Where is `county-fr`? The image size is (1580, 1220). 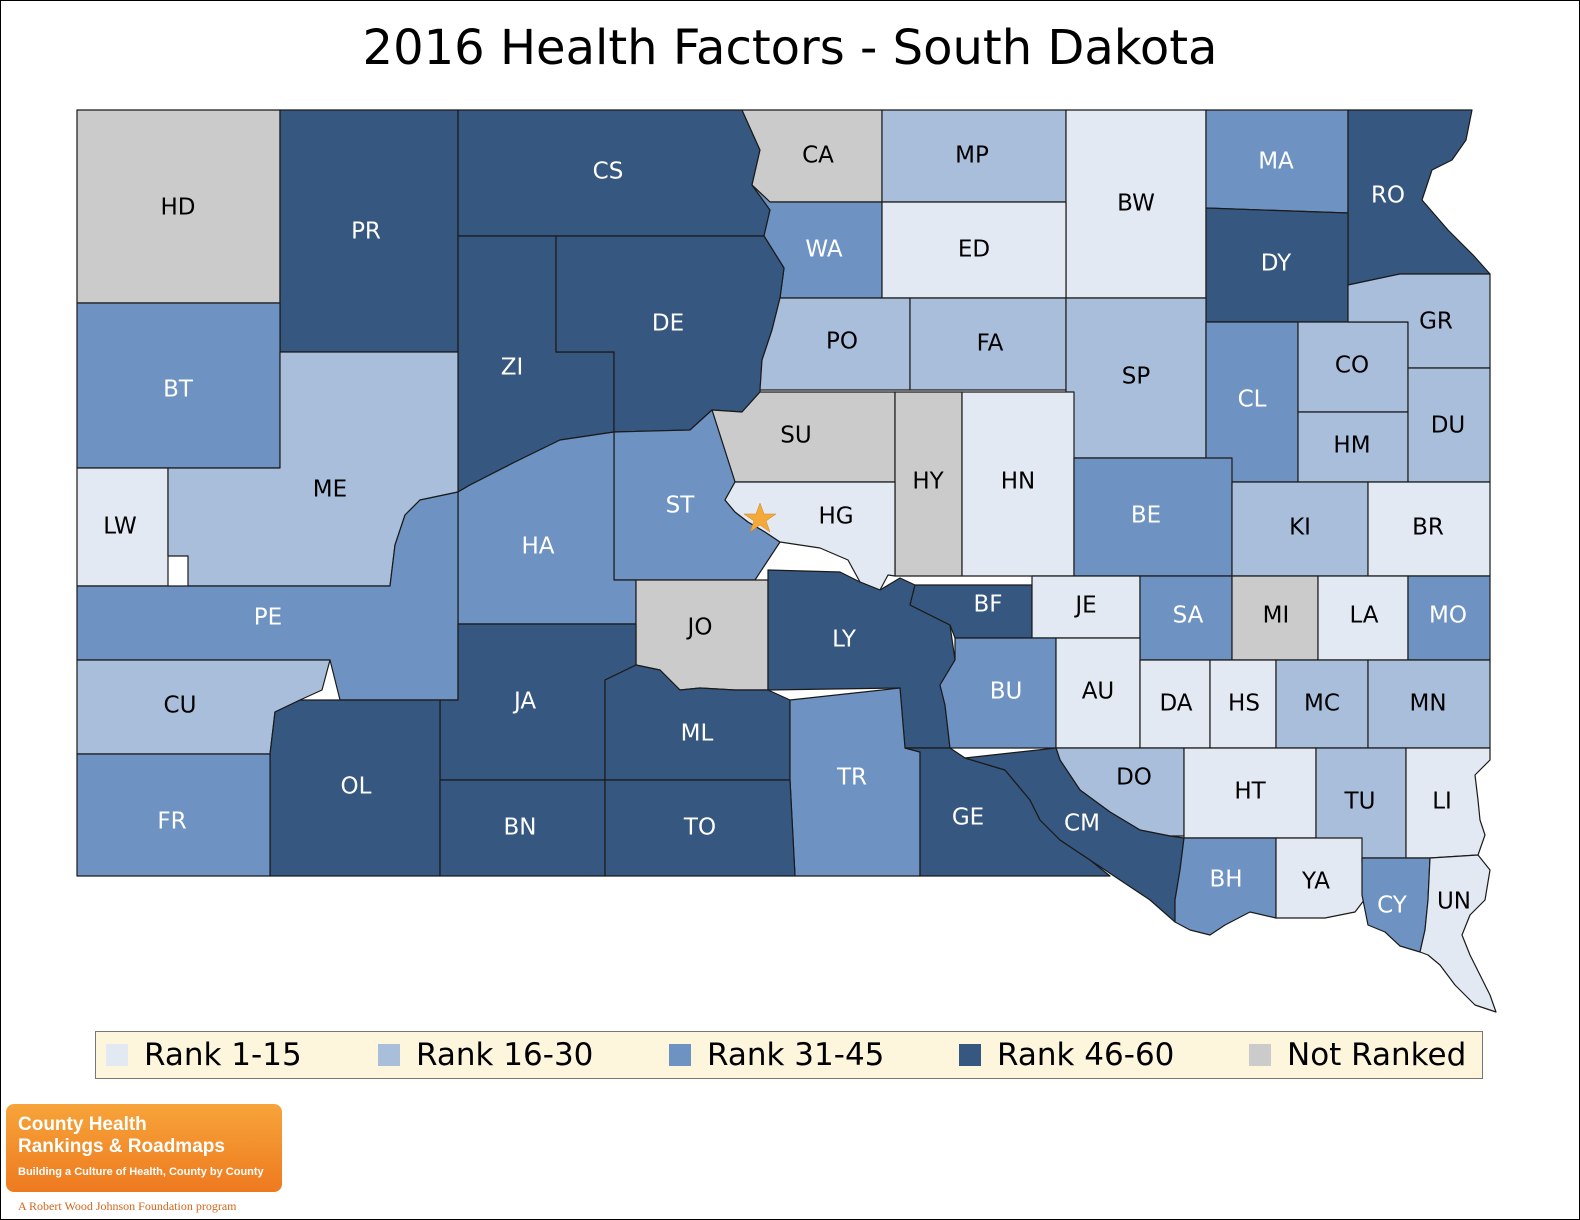
county-fr is located at coordinates (173, 815).